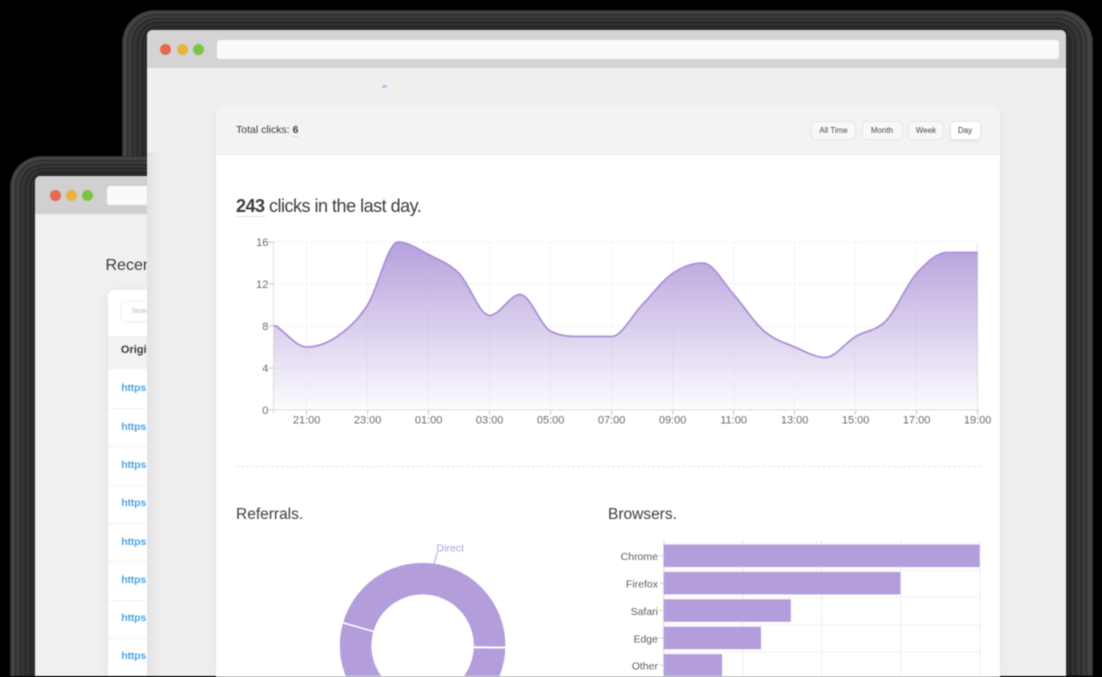  What do you see at coordinates (978, 421) in the screenshot?
I see `svg-text: 19:00` at bounding box center [978, 421].